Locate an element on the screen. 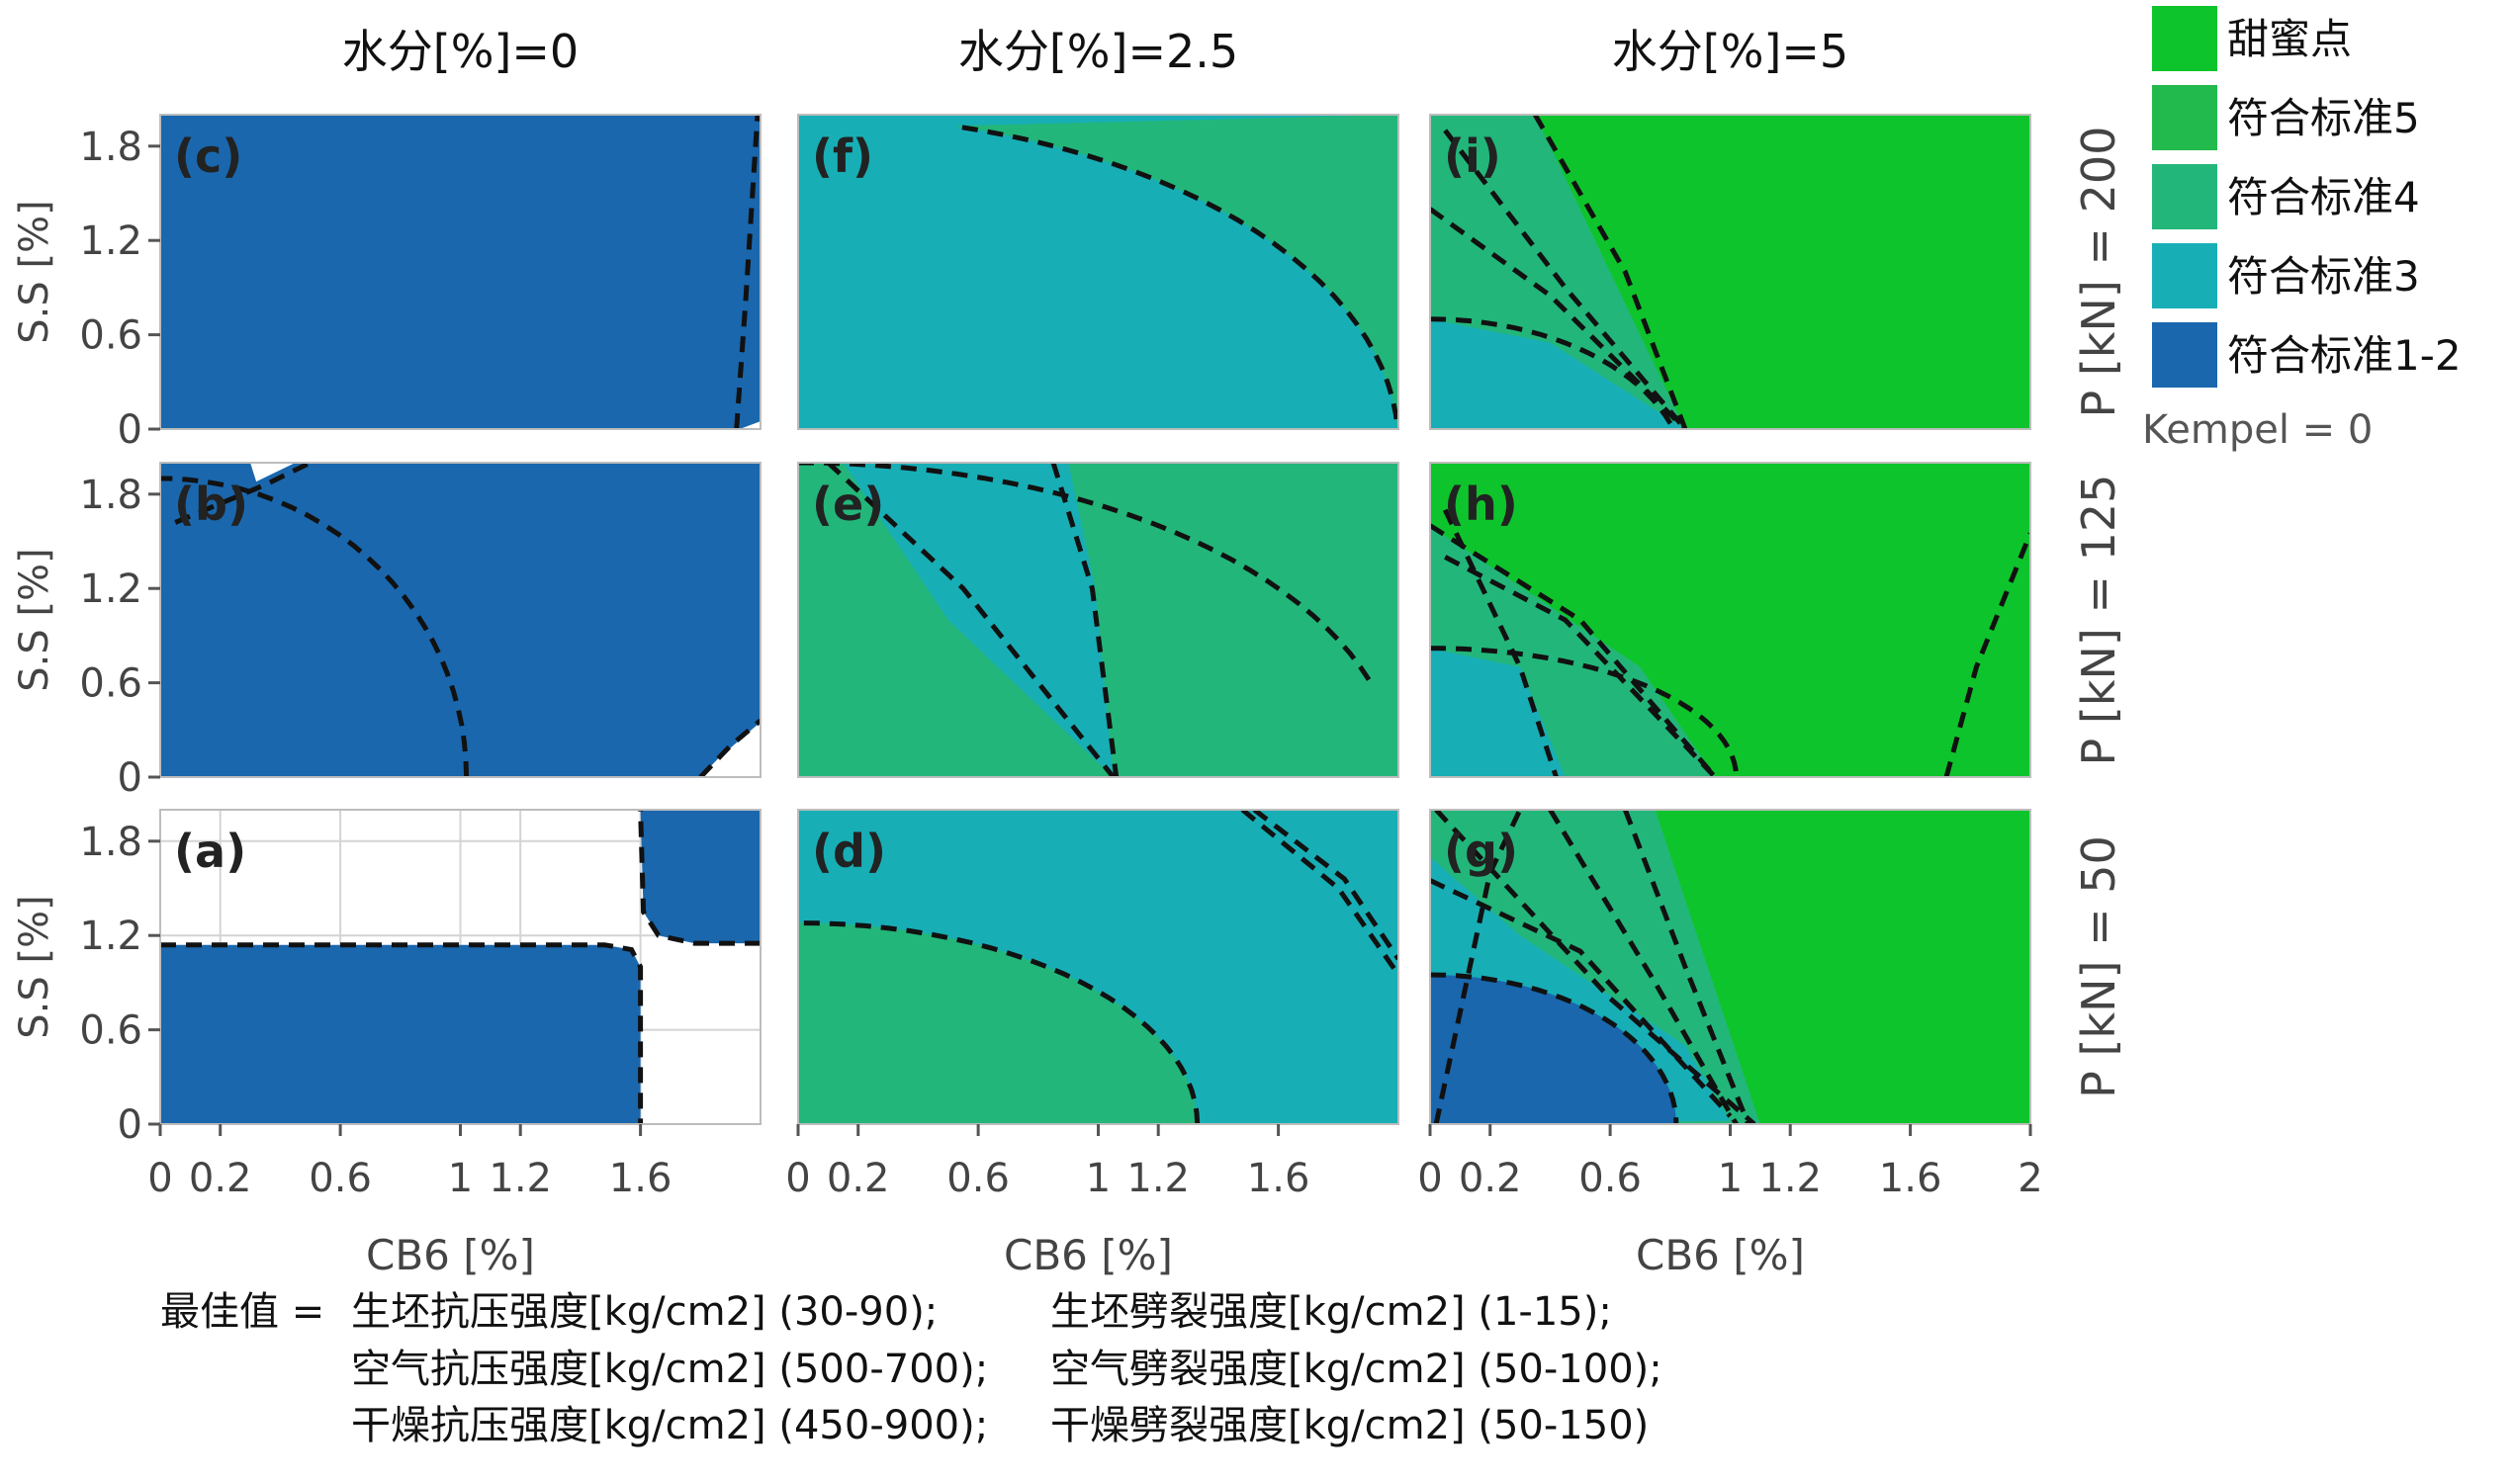  optimum-criterion-1: 生坯抗压强度[kg/cm2] (30-90); is located at coordinates (645, 1312).